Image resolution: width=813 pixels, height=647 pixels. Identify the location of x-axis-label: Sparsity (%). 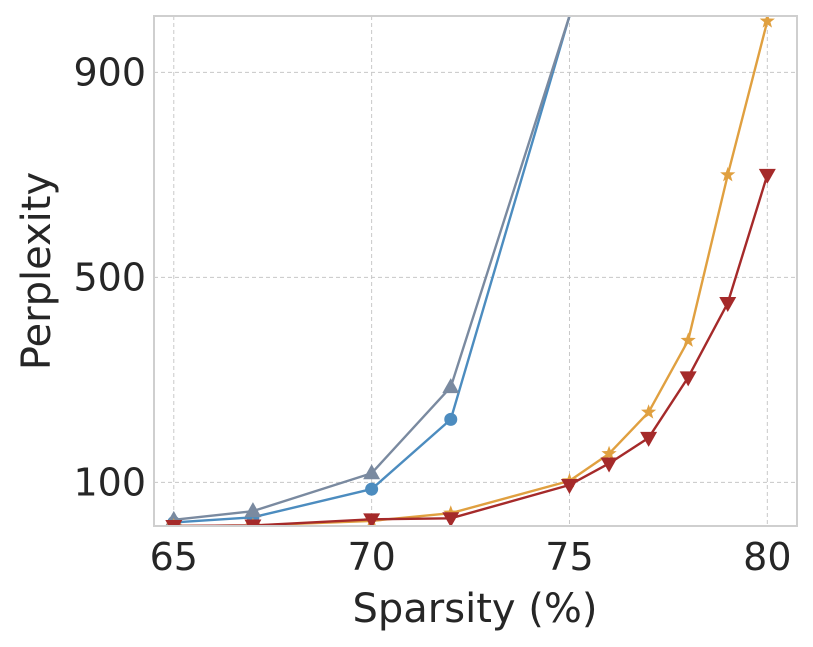
(475, 609).